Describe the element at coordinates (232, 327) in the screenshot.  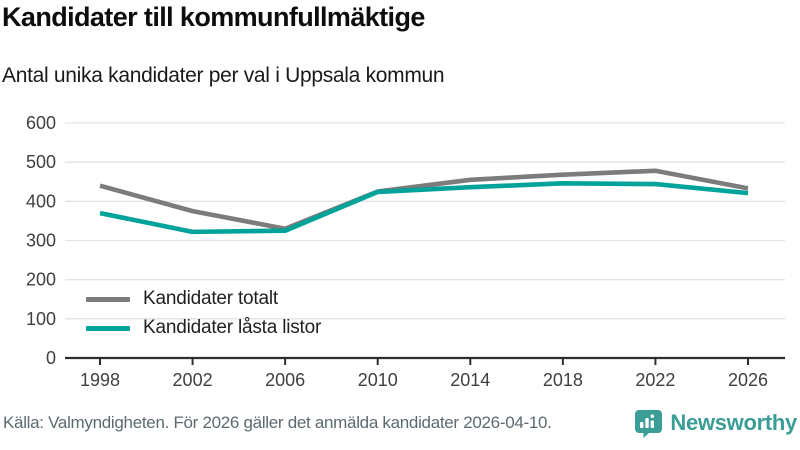
I see `legend-label: Kandidater låsta listor` at that location.